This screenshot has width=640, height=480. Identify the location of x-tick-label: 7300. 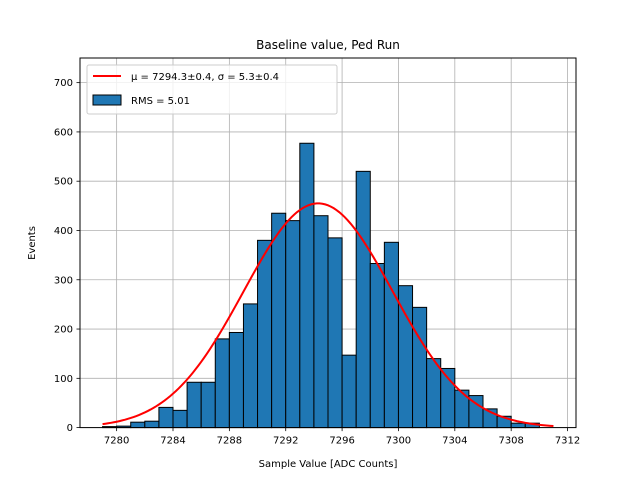
(398, 441).